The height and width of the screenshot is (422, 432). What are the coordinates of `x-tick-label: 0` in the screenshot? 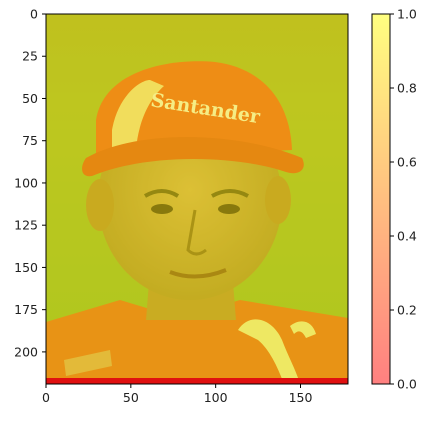 It's located at (46, 397).